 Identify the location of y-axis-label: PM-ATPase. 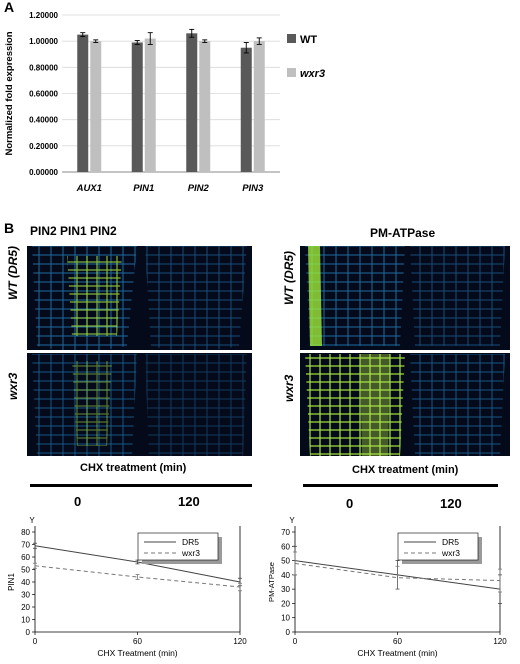
(271, 582).